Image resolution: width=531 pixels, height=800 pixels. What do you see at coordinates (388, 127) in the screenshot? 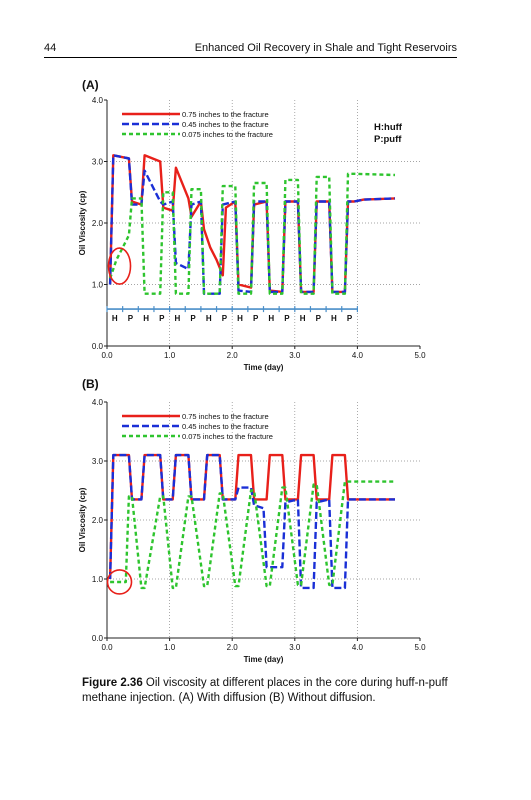
I see `annotation-text: H:huff` at bounding box center [388, 127].